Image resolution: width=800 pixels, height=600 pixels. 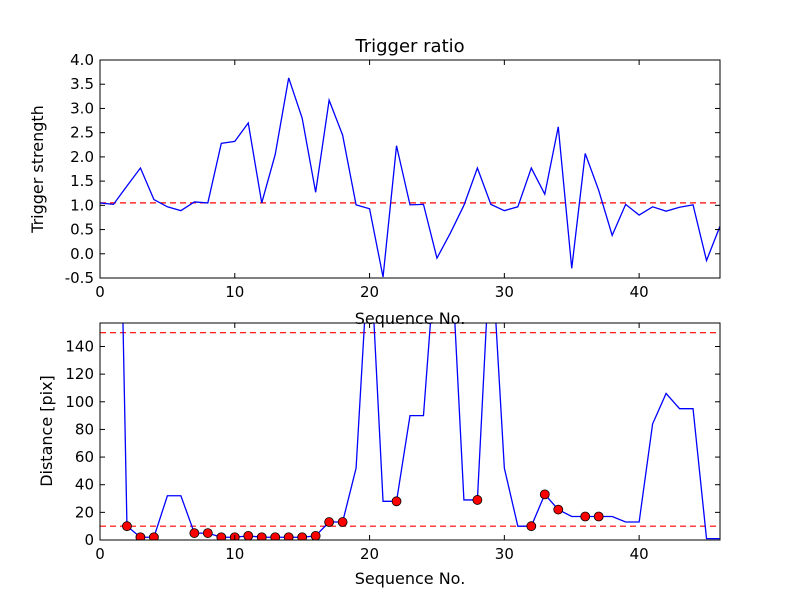 What do you see at coordinates (89, 540) in the screenshot?
I see `y-tick-label: 0` at bounding box center [89, 540].